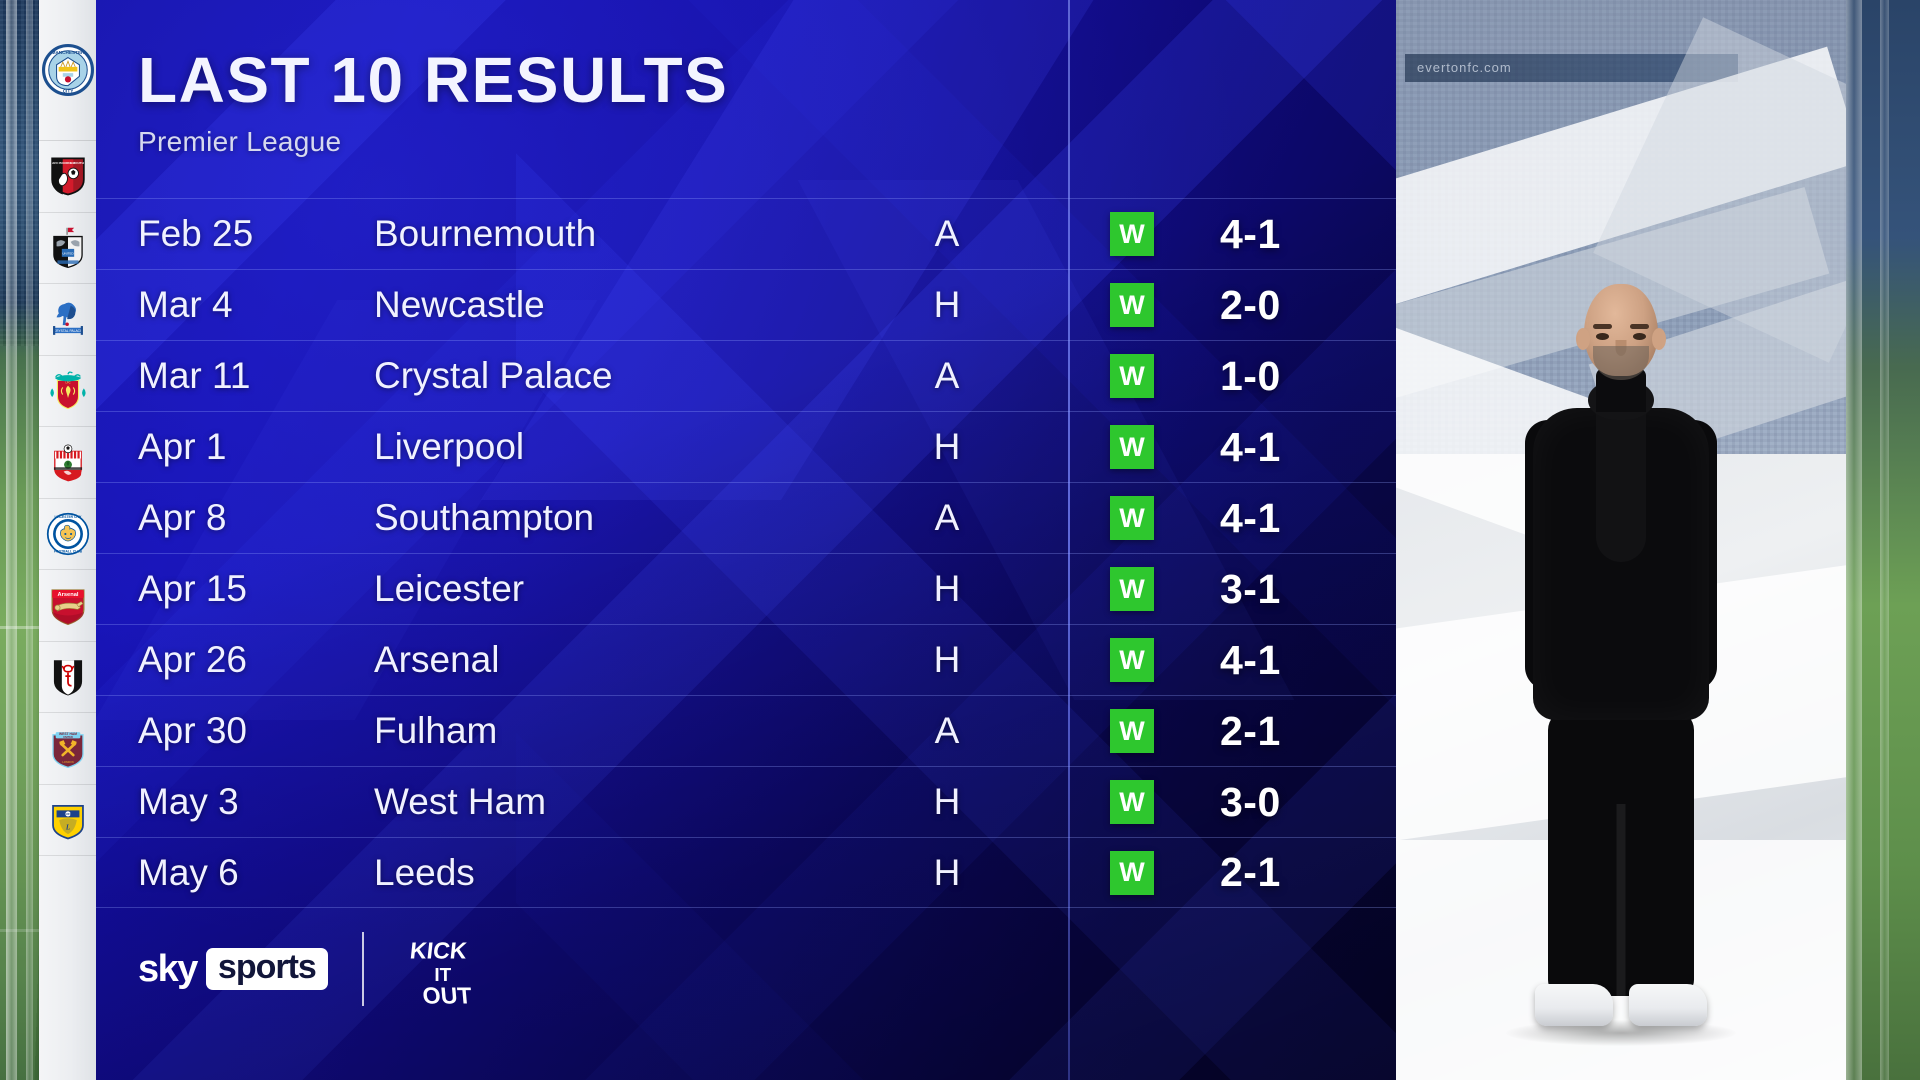  Describe the element at coordinates (459, 304) in the screenshot. I see `cell-opponent: Newcastle` at that location.